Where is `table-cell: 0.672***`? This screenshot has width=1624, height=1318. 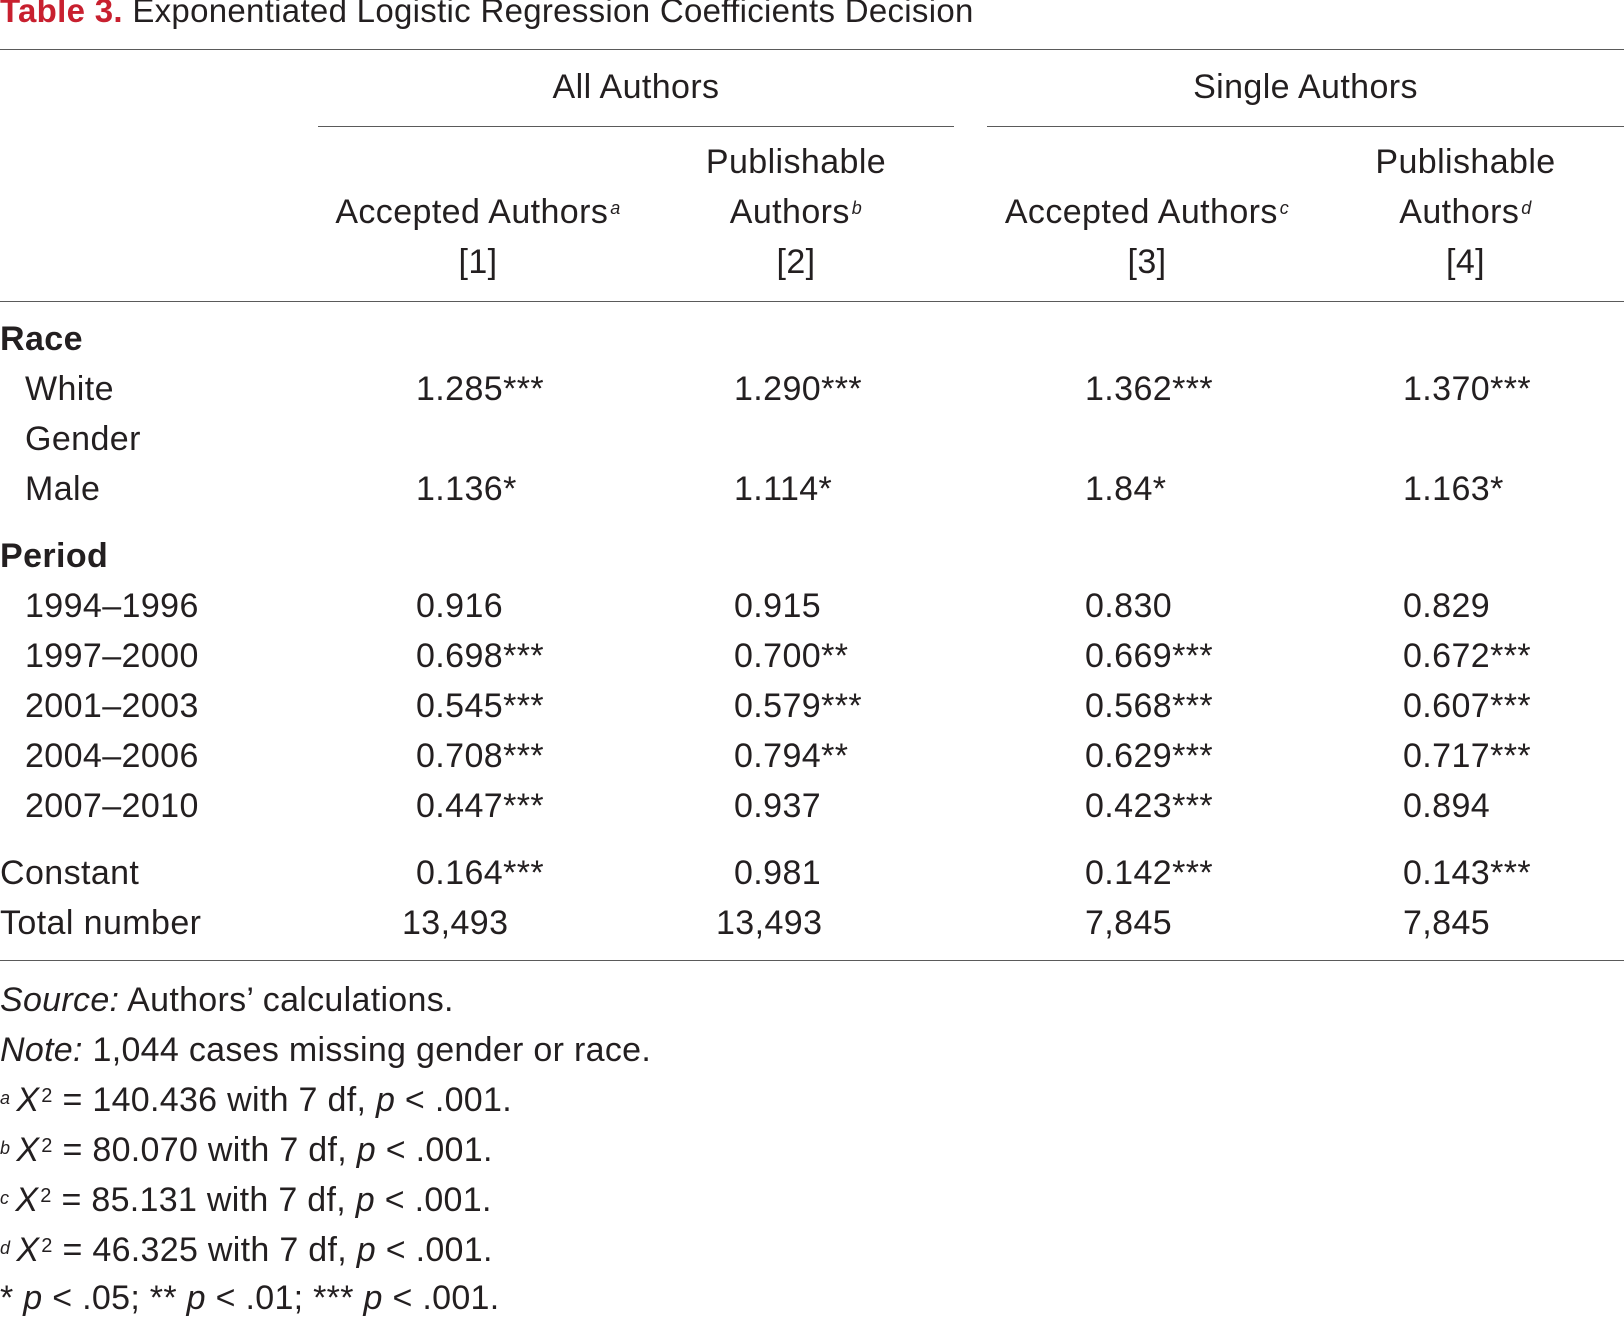
table-cell: 0.672*** is located at coordinates (1467, 656).